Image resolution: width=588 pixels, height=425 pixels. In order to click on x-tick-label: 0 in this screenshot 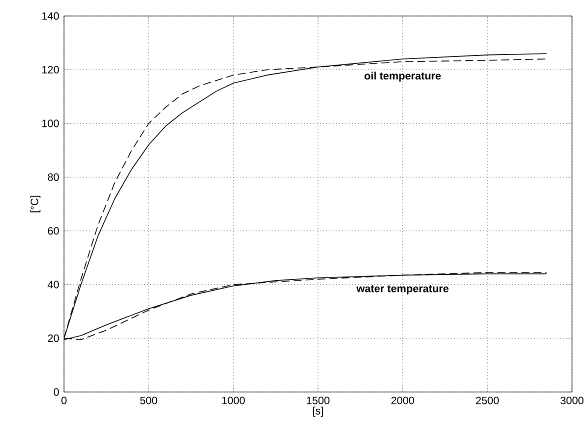, I will do `click(64, 400)`.